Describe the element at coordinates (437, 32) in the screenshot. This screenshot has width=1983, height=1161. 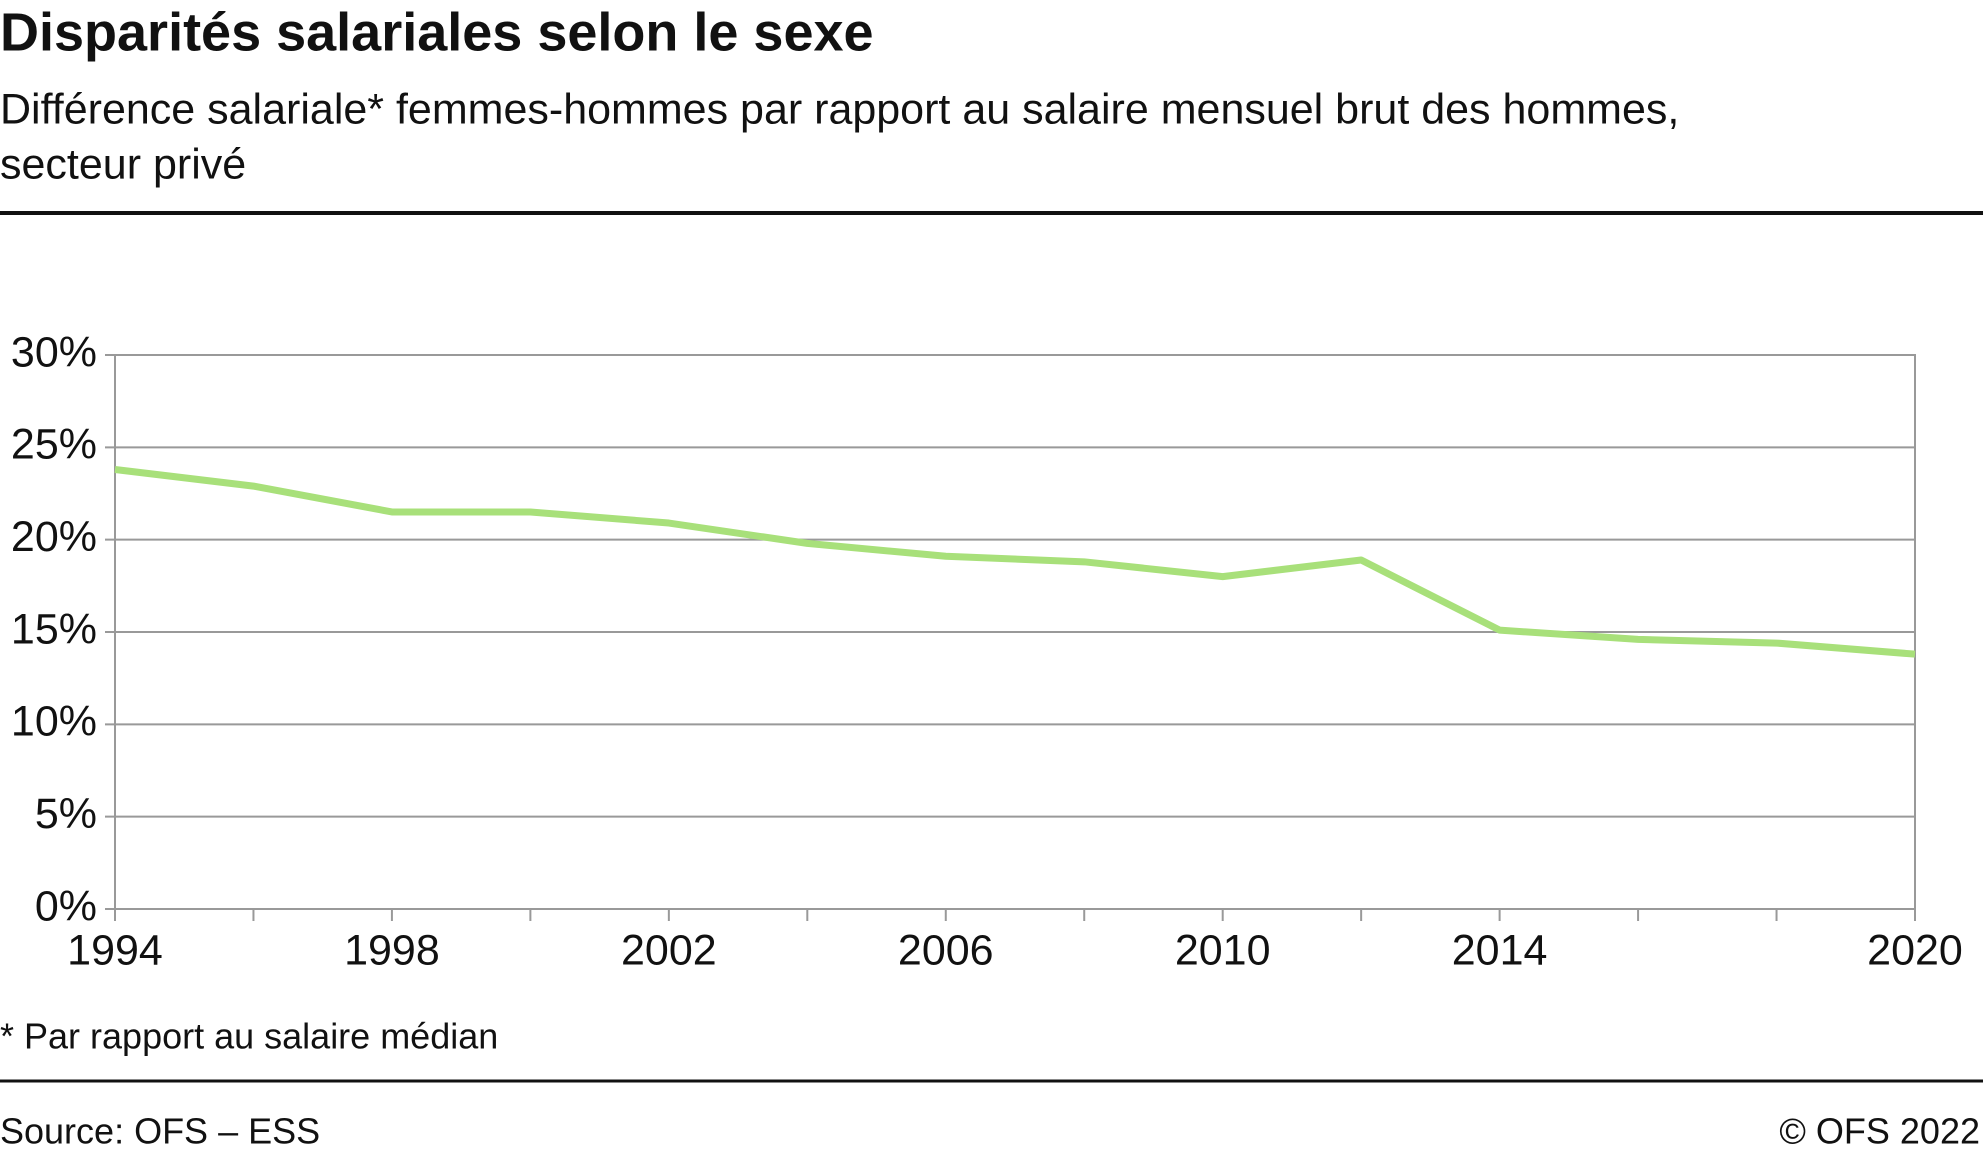
I see `chart-title: Disparités salariales selon le sexe` at that location.